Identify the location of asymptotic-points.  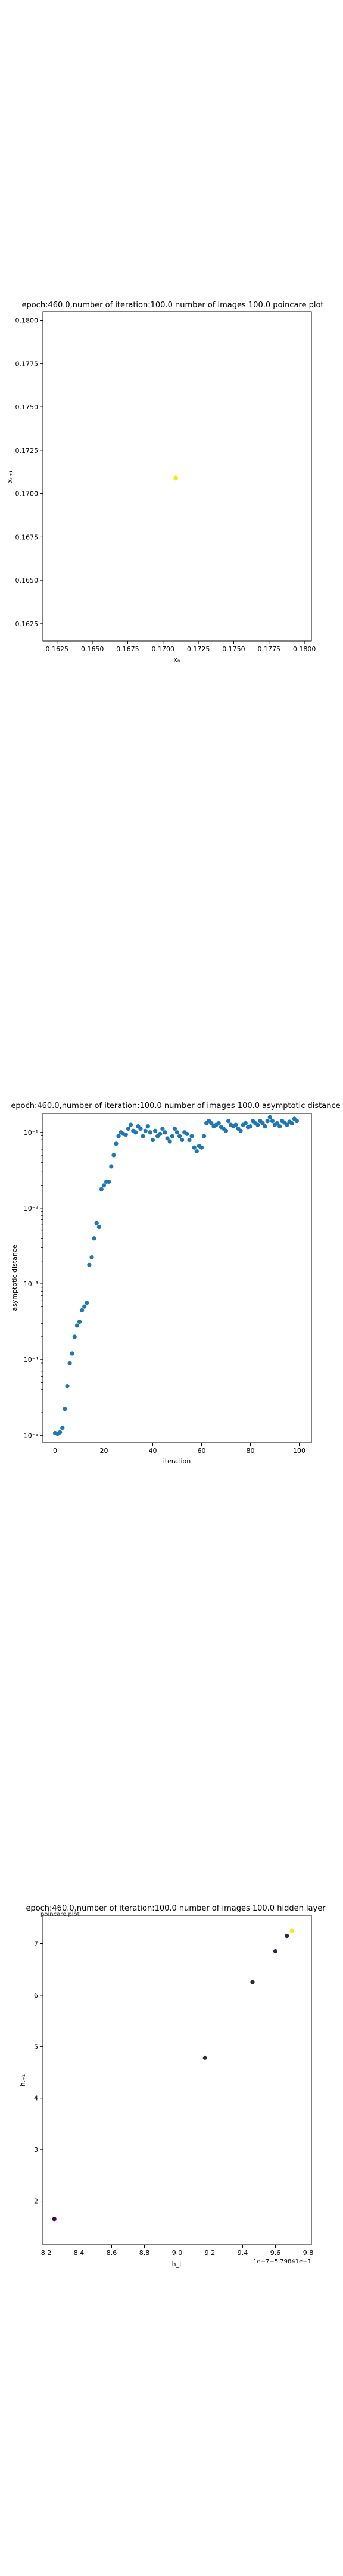
(175, 1275).